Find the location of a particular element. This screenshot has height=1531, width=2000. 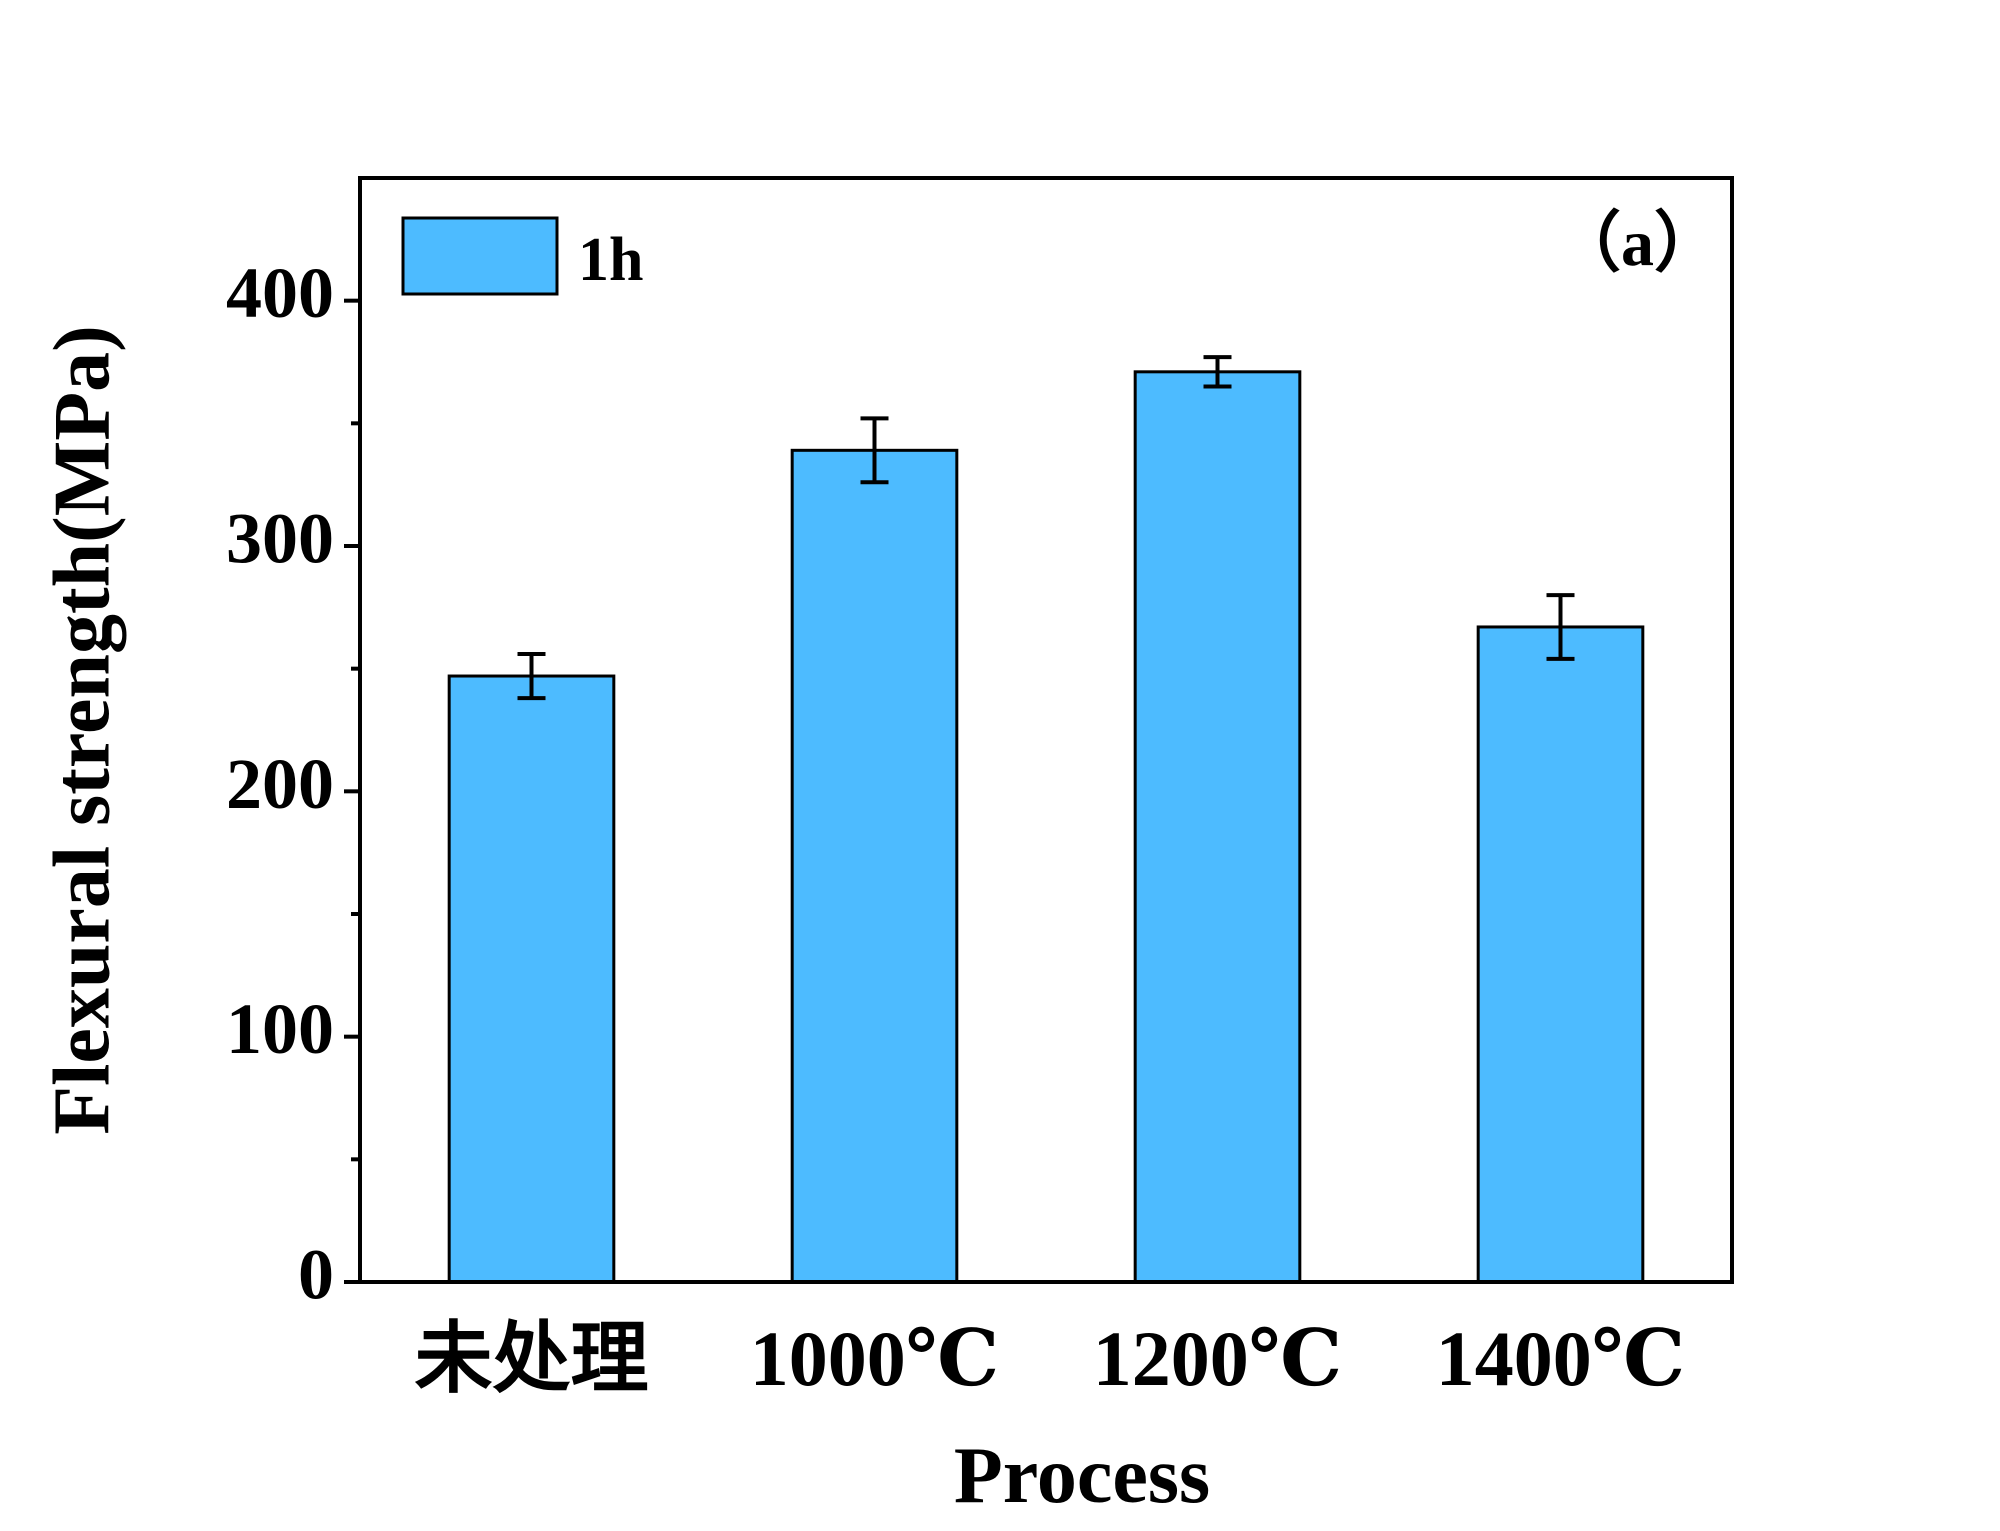

x-tick-label-2: 1200℃ is located at coordinates (1217, 1358).